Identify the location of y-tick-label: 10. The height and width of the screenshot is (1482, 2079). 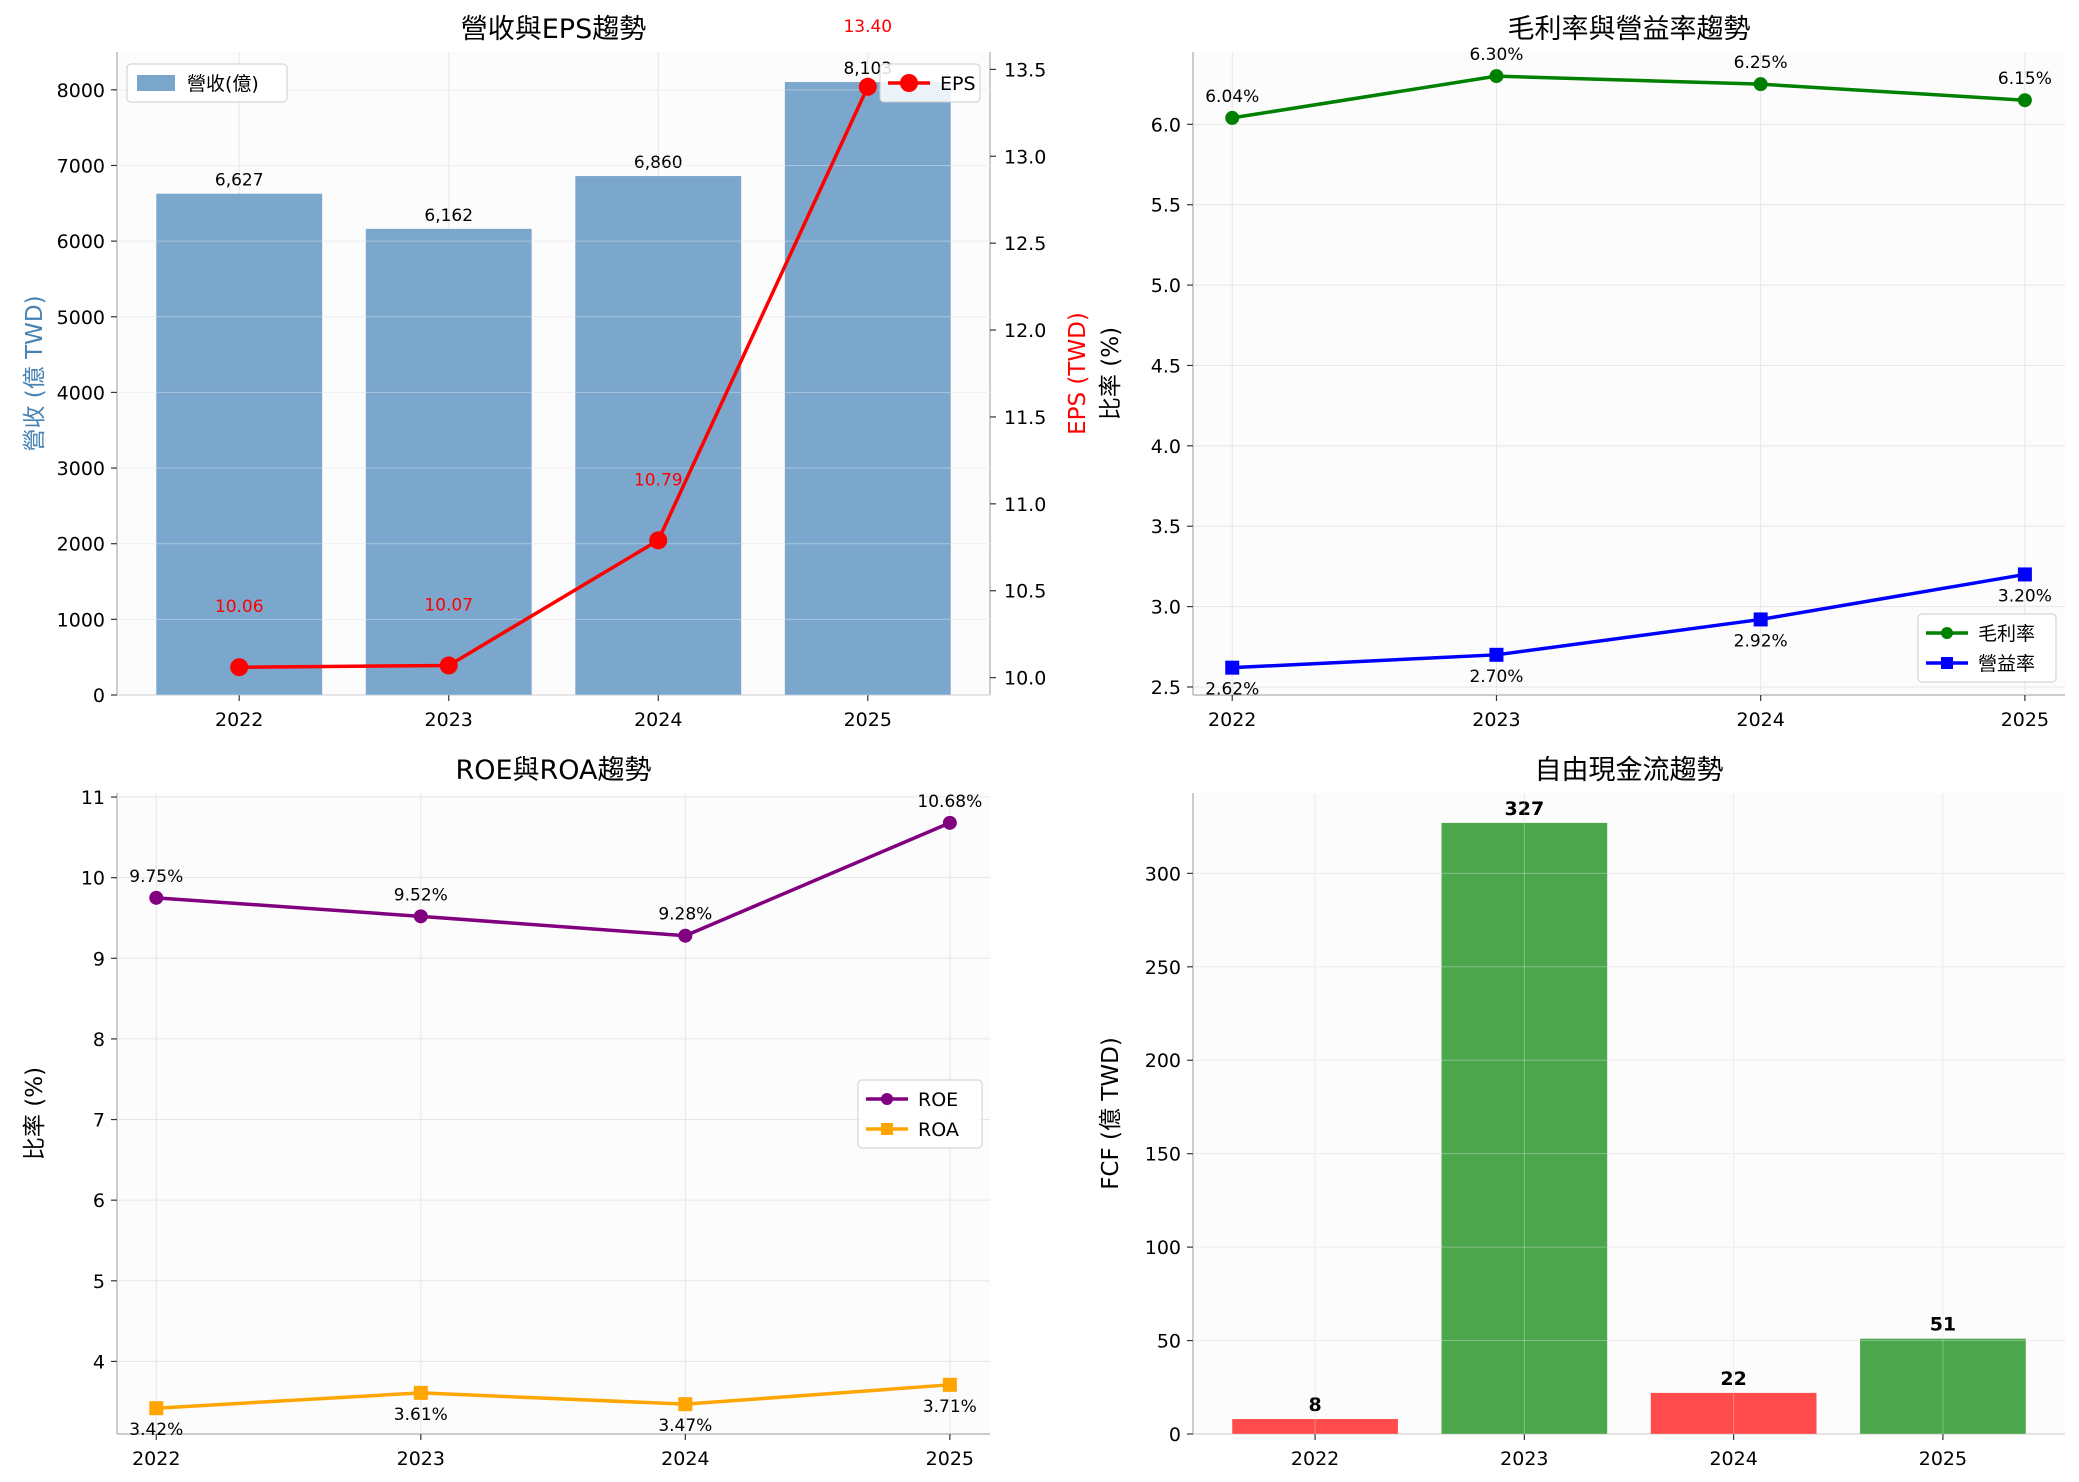
(93, 879).